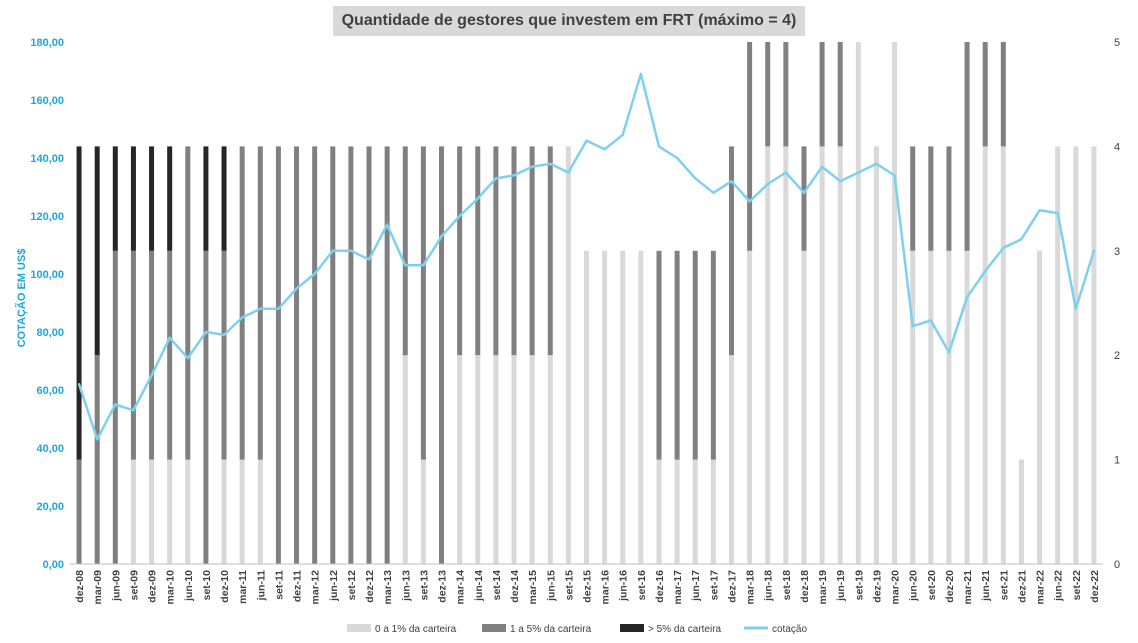 The height and width of the screenshot is (643, 1138). I want to click on x-tick-label: jun-12, so click(334, 586).